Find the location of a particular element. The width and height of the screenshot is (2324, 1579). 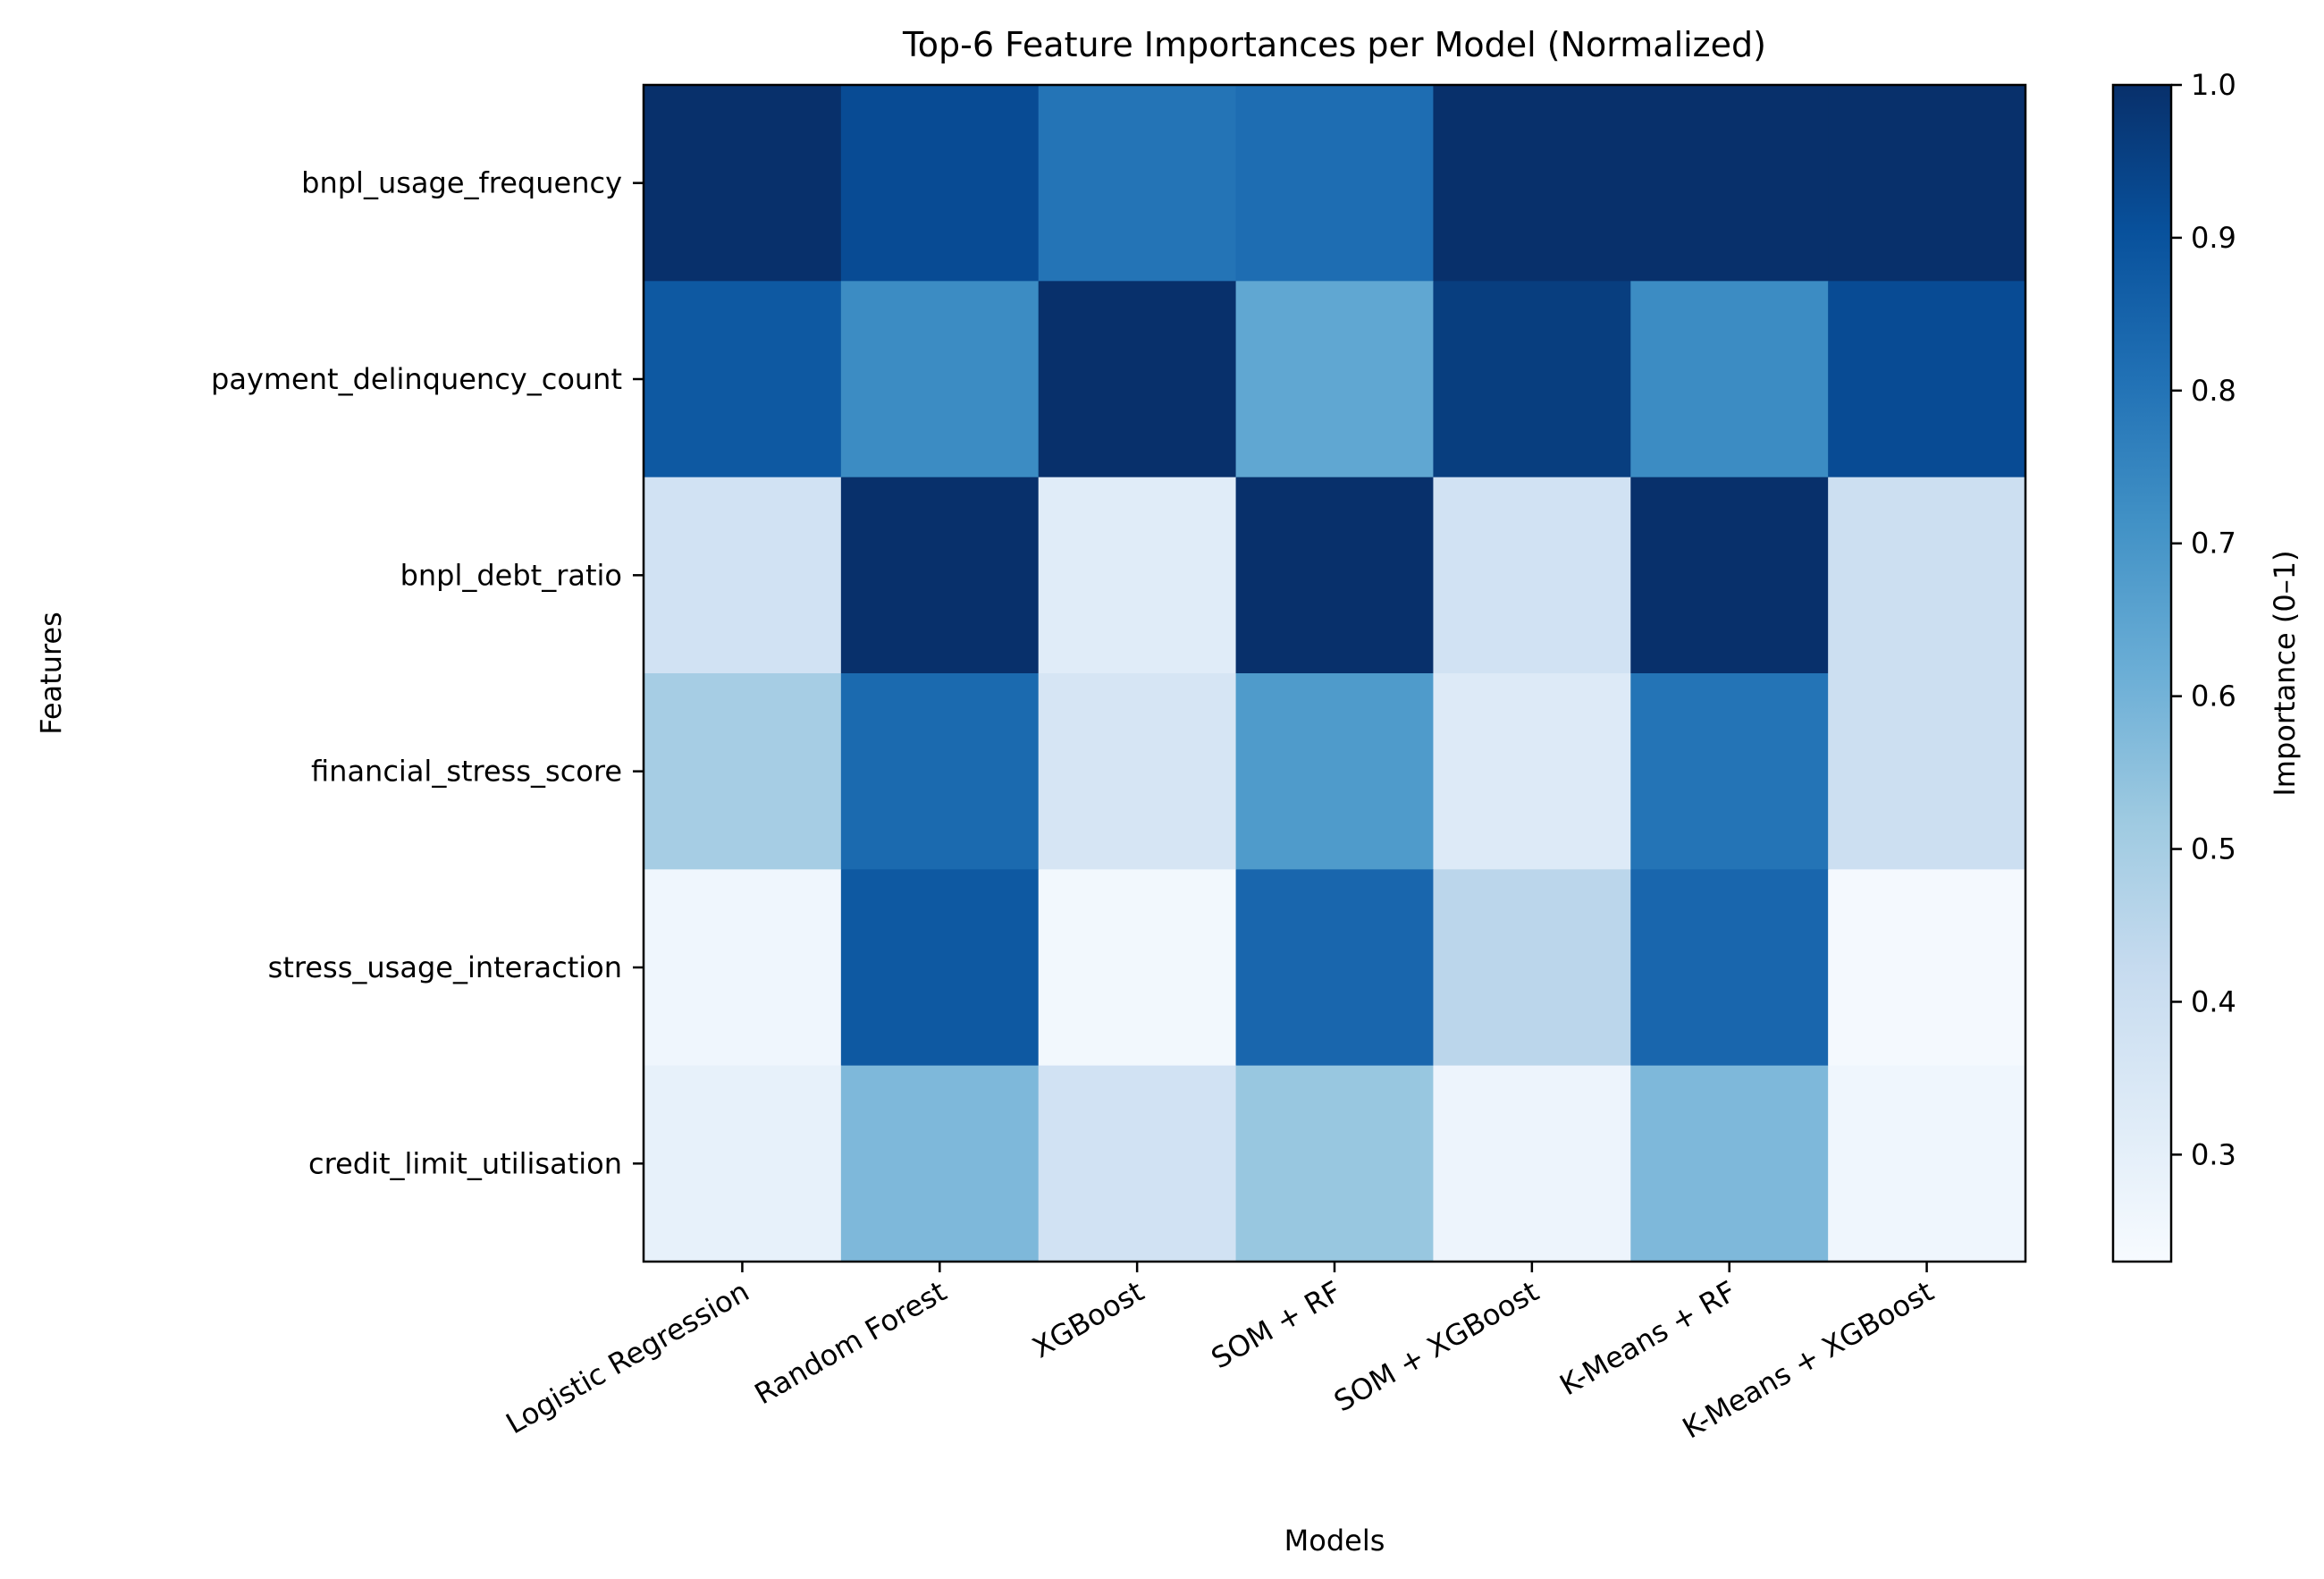

colorbar-tick-label: 0.6 is located at coordinates (2214, 697).